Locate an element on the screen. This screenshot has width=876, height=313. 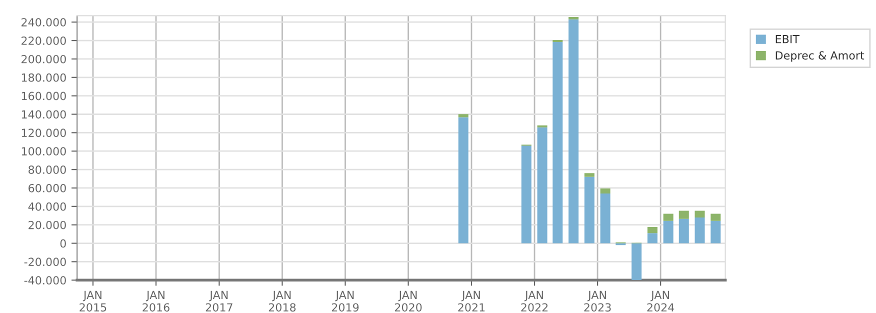
y-tick-label: 100.000 is located at coordinates (44, 151).